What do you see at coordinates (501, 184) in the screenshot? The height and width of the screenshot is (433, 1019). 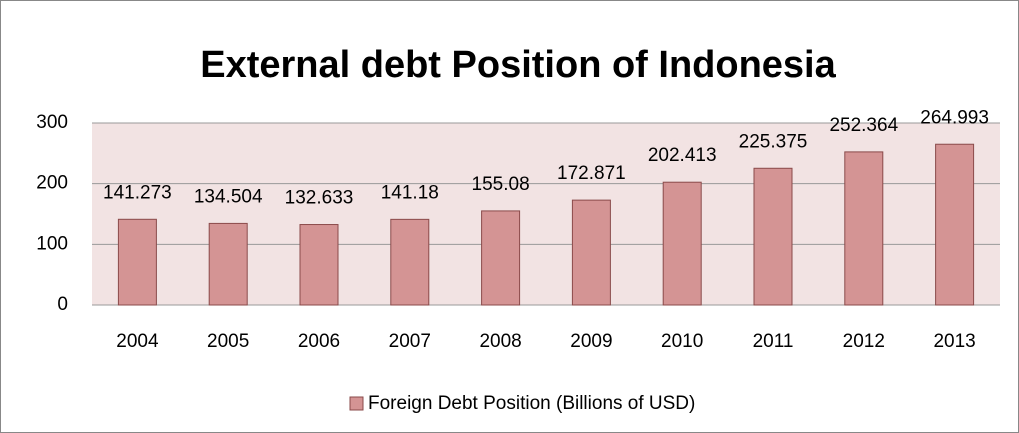 I see `data-label: 155.08` at bounding box center [501, 184].